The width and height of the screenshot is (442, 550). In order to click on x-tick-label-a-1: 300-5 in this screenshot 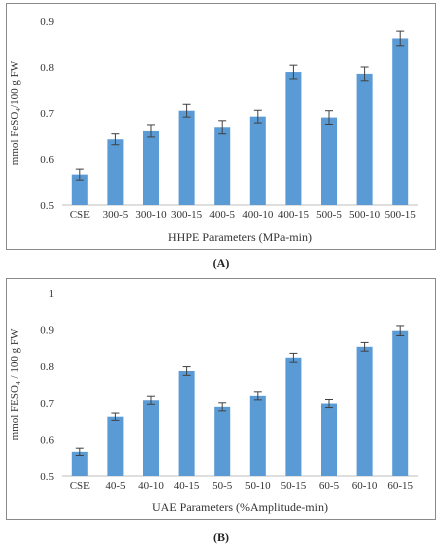, I will do `click(116, 215)`.